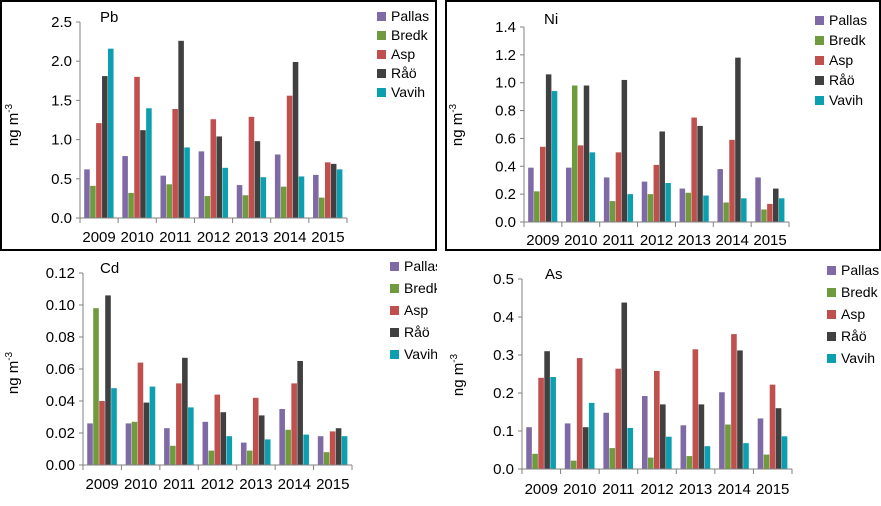  I want to click on bar-pb-bredk-2010, so click(131, 205).